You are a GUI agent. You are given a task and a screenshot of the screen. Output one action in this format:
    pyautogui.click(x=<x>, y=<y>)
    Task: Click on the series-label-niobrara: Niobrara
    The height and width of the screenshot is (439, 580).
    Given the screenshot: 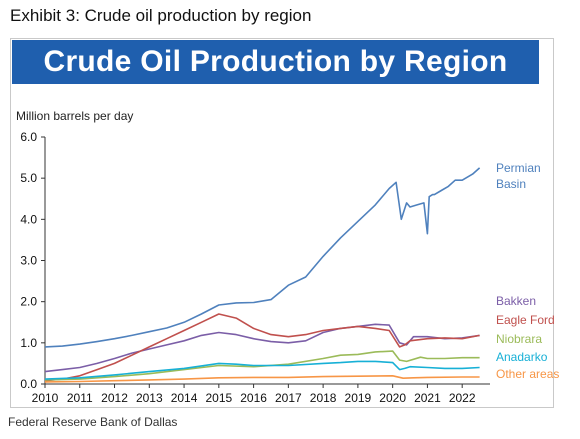 What is the action you would take?
    pyautogui.click(x=519, y=339)
    